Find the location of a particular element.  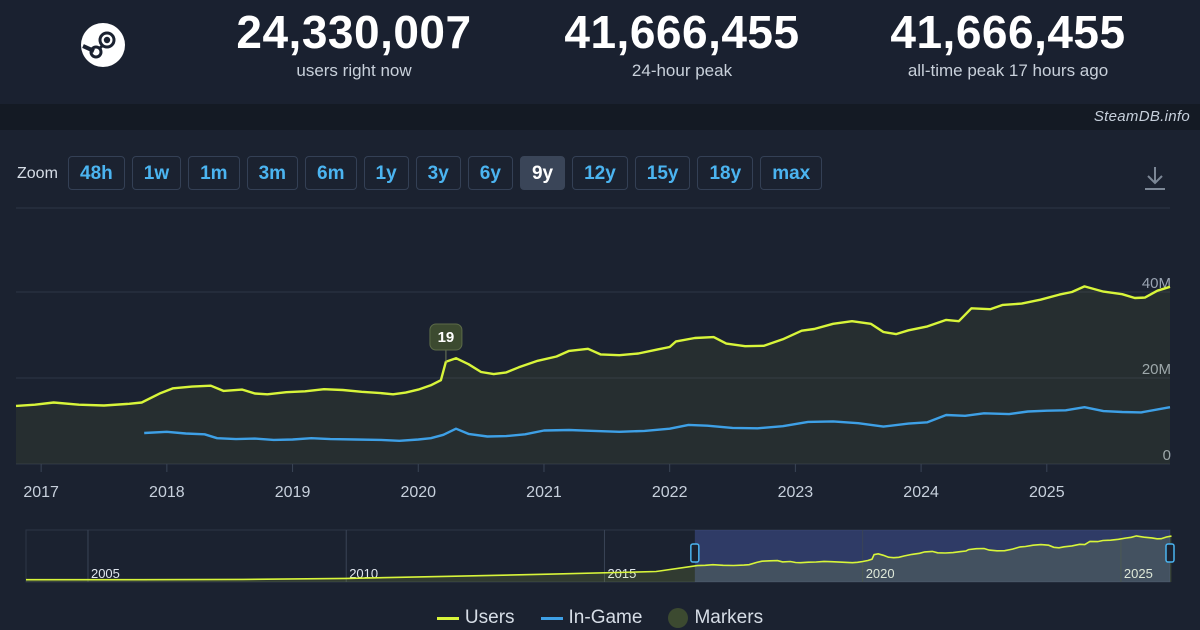

legend-users-swatch is located at coordinates (447, 618).